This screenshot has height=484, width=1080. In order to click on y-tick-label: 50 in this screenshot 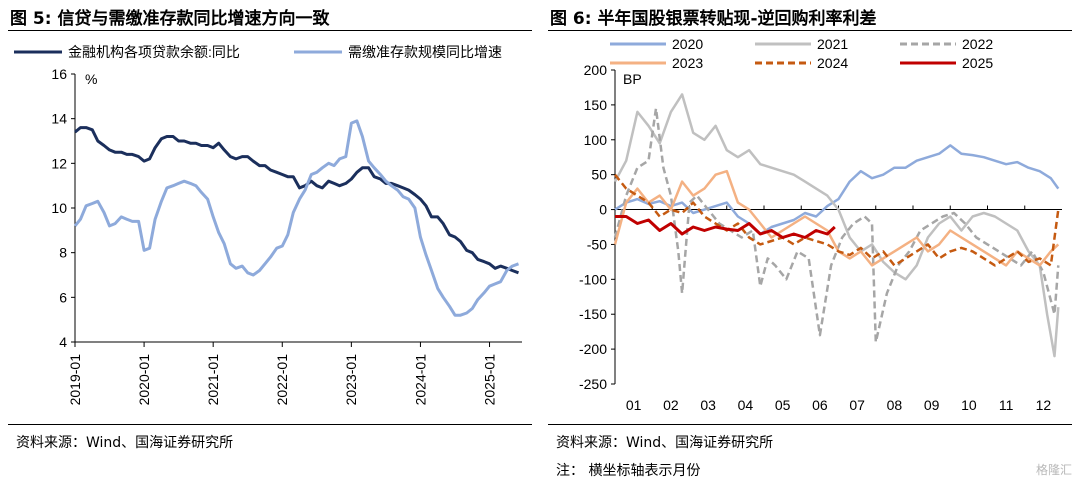, I will do `click(599, 175)`.